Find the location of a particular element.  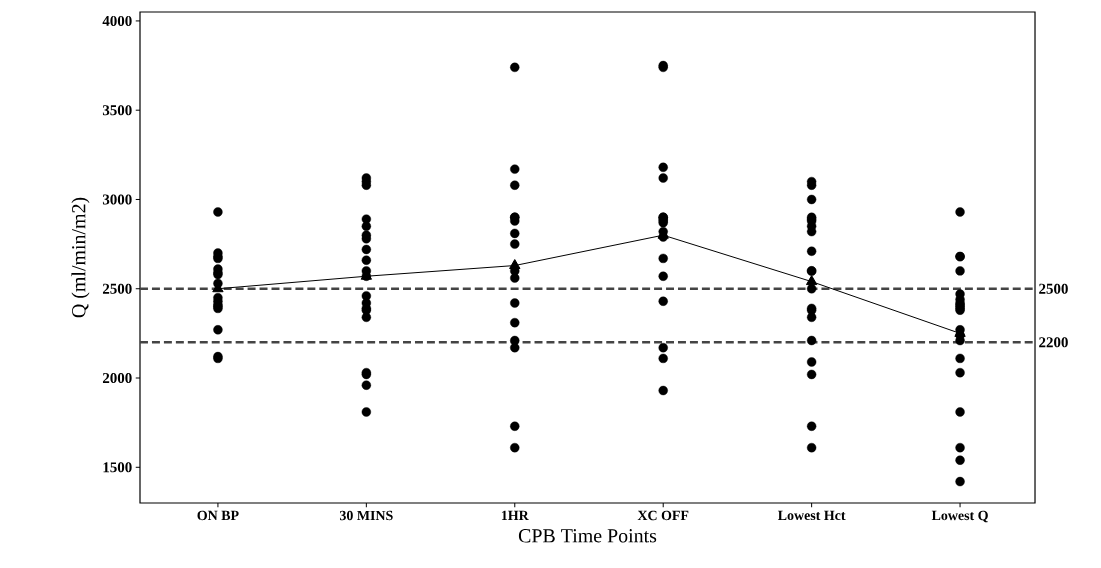

x-axis-title: CPB Time Points is located at coordinates (587, 536).